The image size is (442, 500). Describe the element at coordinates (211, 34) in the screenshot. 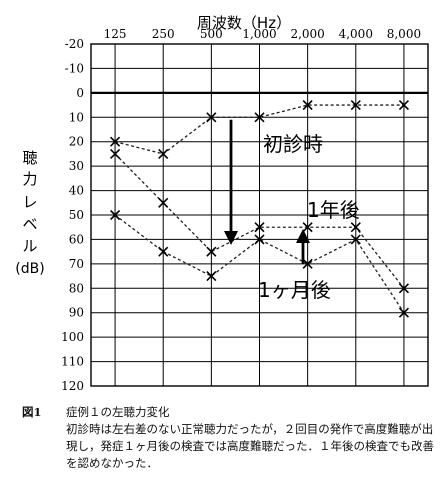

I see `x-tick-label: 500` at that location.